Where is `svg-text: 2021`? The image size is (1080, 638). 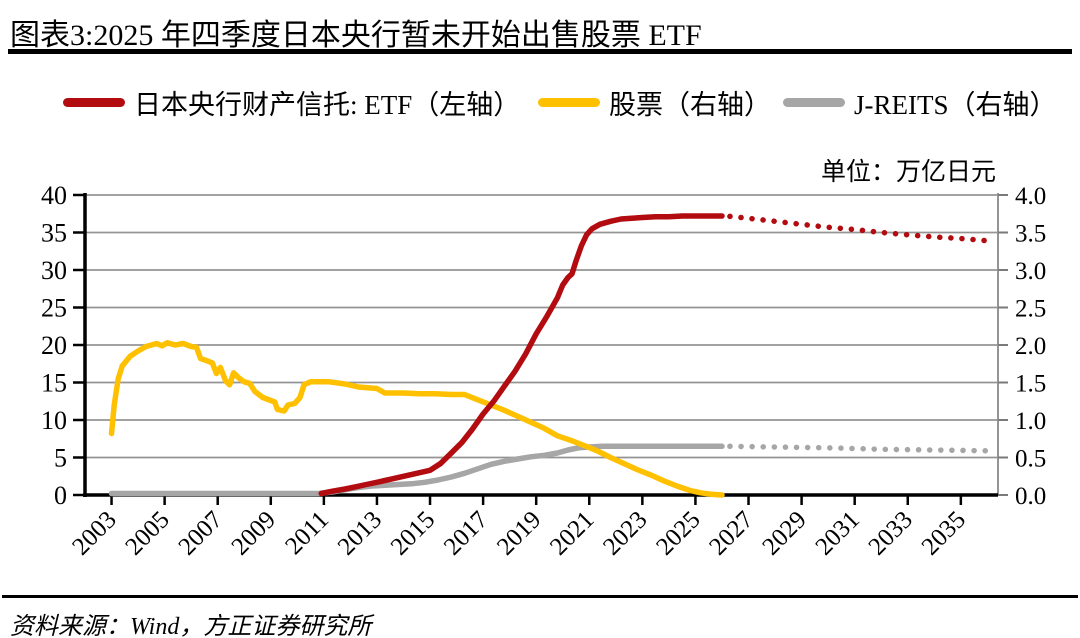 svg-text: 2021 is located at coordinates (572, 533).